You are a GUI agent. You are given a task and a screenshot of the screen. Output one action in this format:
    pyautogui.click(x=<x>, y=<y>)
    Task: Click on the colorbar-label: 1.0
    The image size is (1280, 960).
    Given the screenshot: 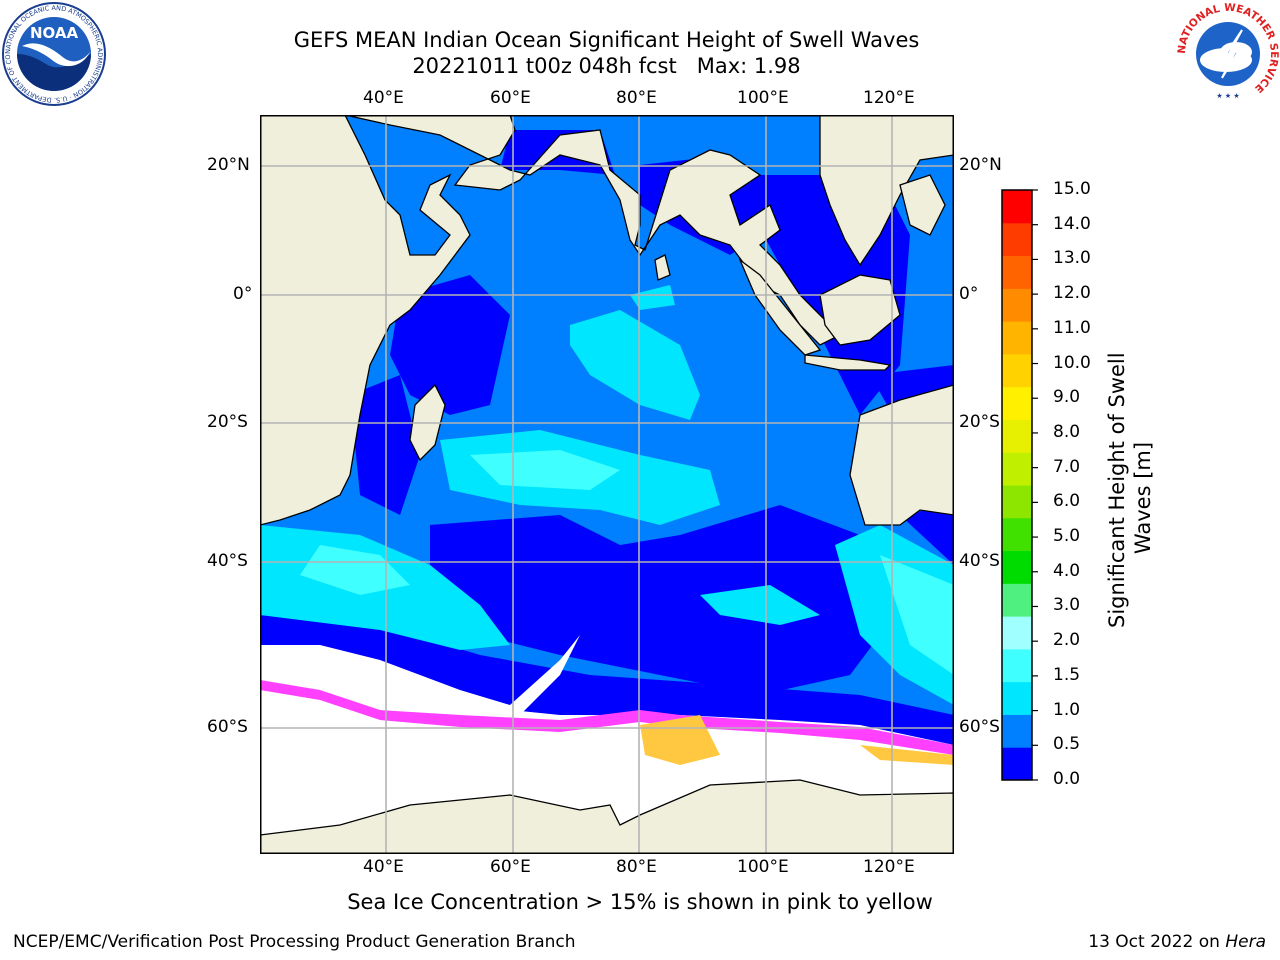 What is the action you would take?
    pyautogui.click(x=1067, y=709)
    